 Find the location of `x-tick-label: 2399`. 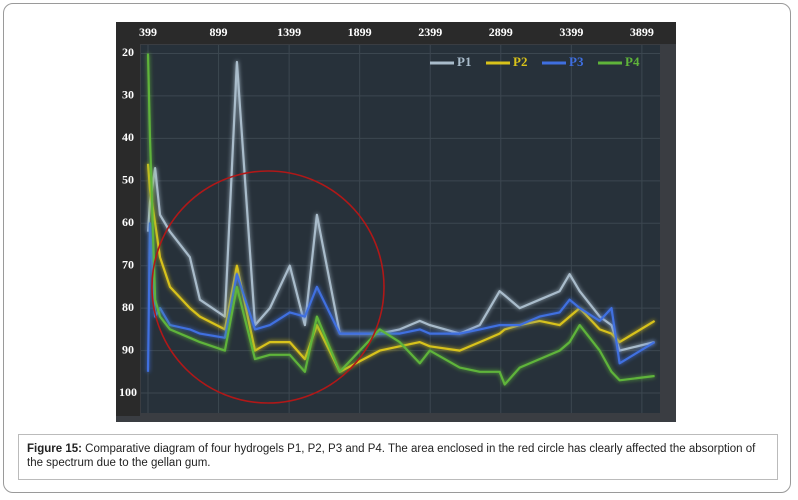

x-tick-label: 2399 is located at coordinates (430, 32).